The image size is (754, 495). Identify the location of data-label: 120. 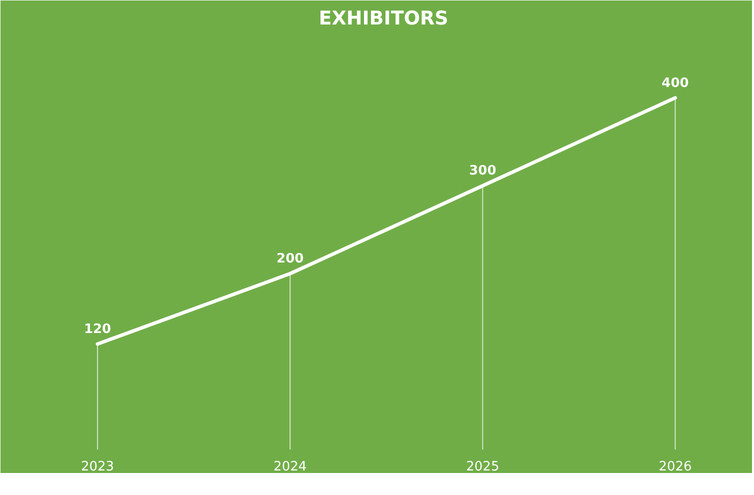
(98, 329).